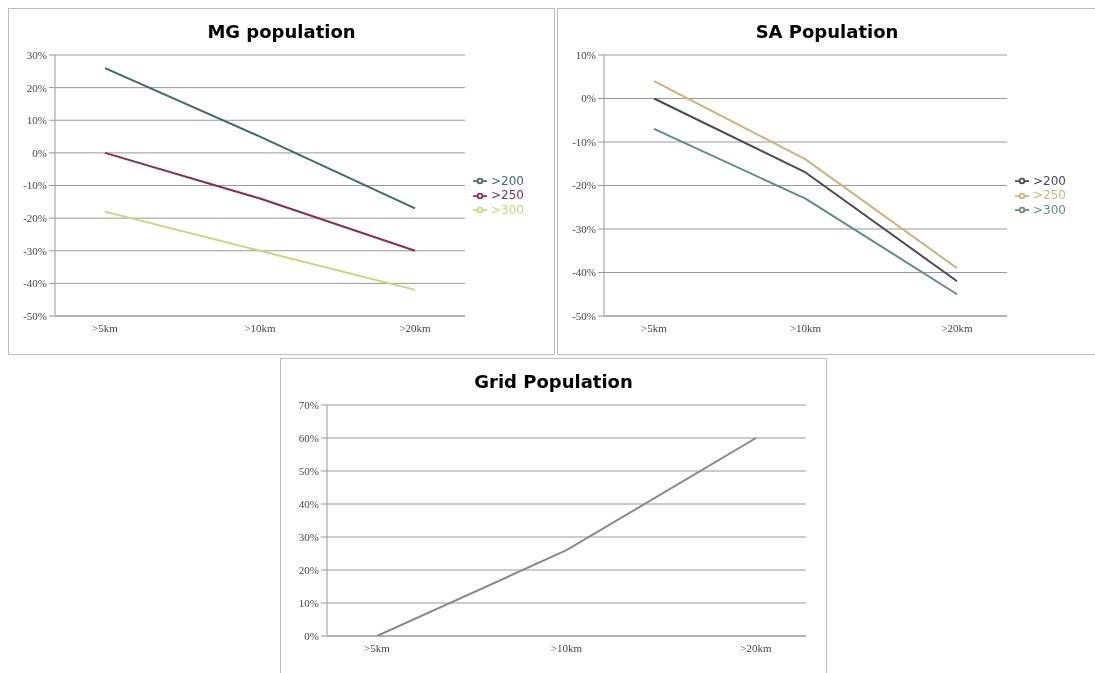 The image size is (1095, 673). I want to click on y-tick-label: 70%, so click(308, 404).